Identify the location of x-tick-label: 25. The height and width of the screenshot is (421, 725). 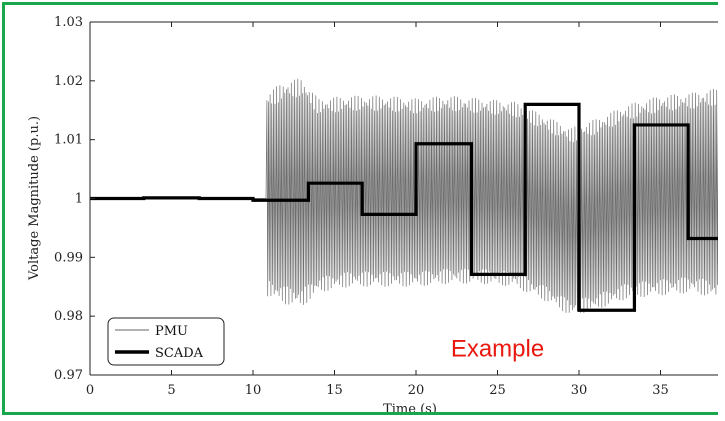
(497, 390).